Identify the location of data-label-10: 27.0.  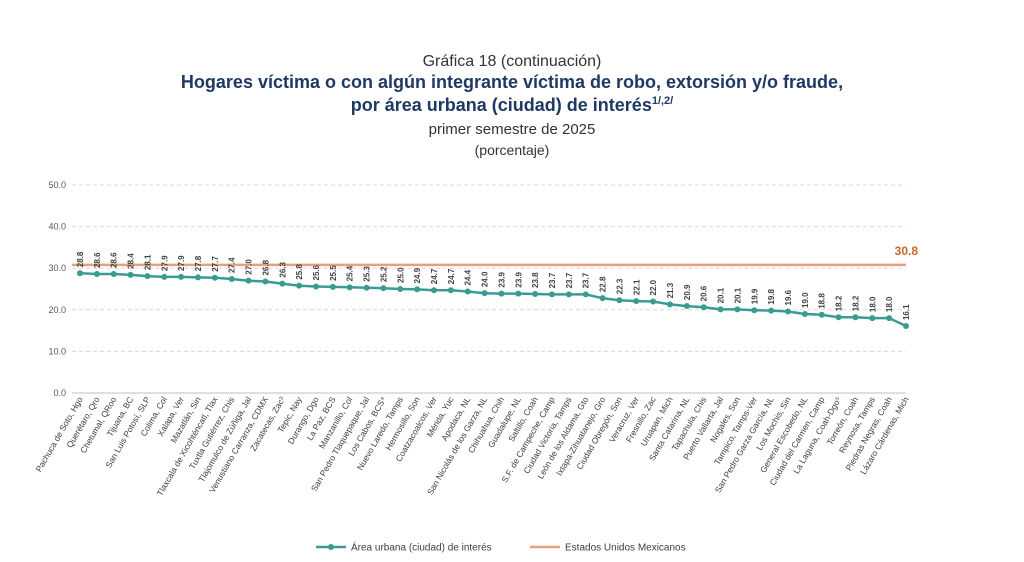
(249, 267).